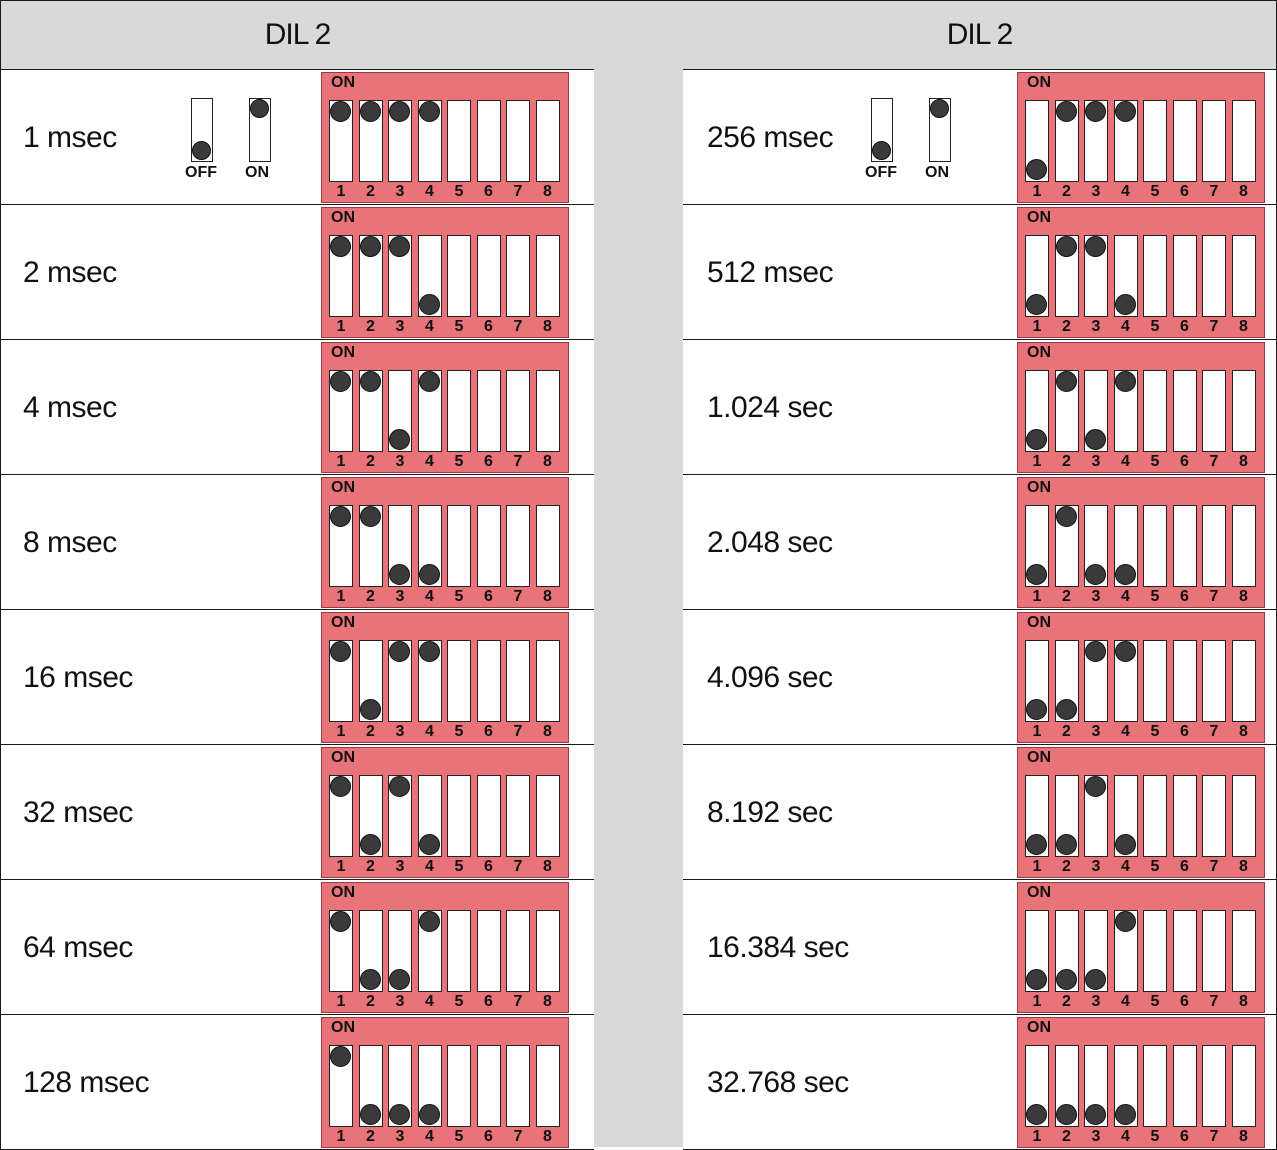 This screenshot has width=1277, height=1150. What do you see at coordinates (980, 677) in the screenshot?
I see `table-row: 4.096 sec ON 1 2 3 4 5 6 7 8` at bounding box center [980, 677].